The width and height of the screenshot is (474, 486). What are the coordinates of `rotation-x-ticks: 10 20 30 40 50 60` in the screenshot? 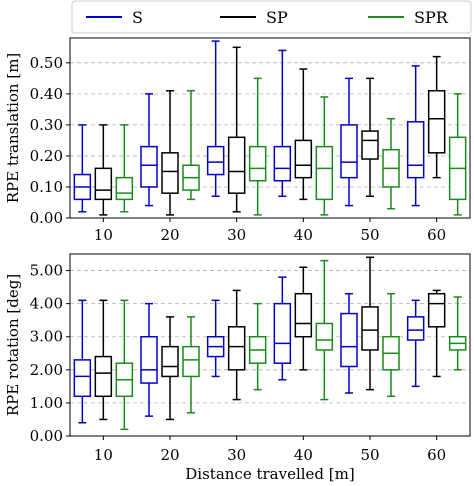 It's located at (270, 450).